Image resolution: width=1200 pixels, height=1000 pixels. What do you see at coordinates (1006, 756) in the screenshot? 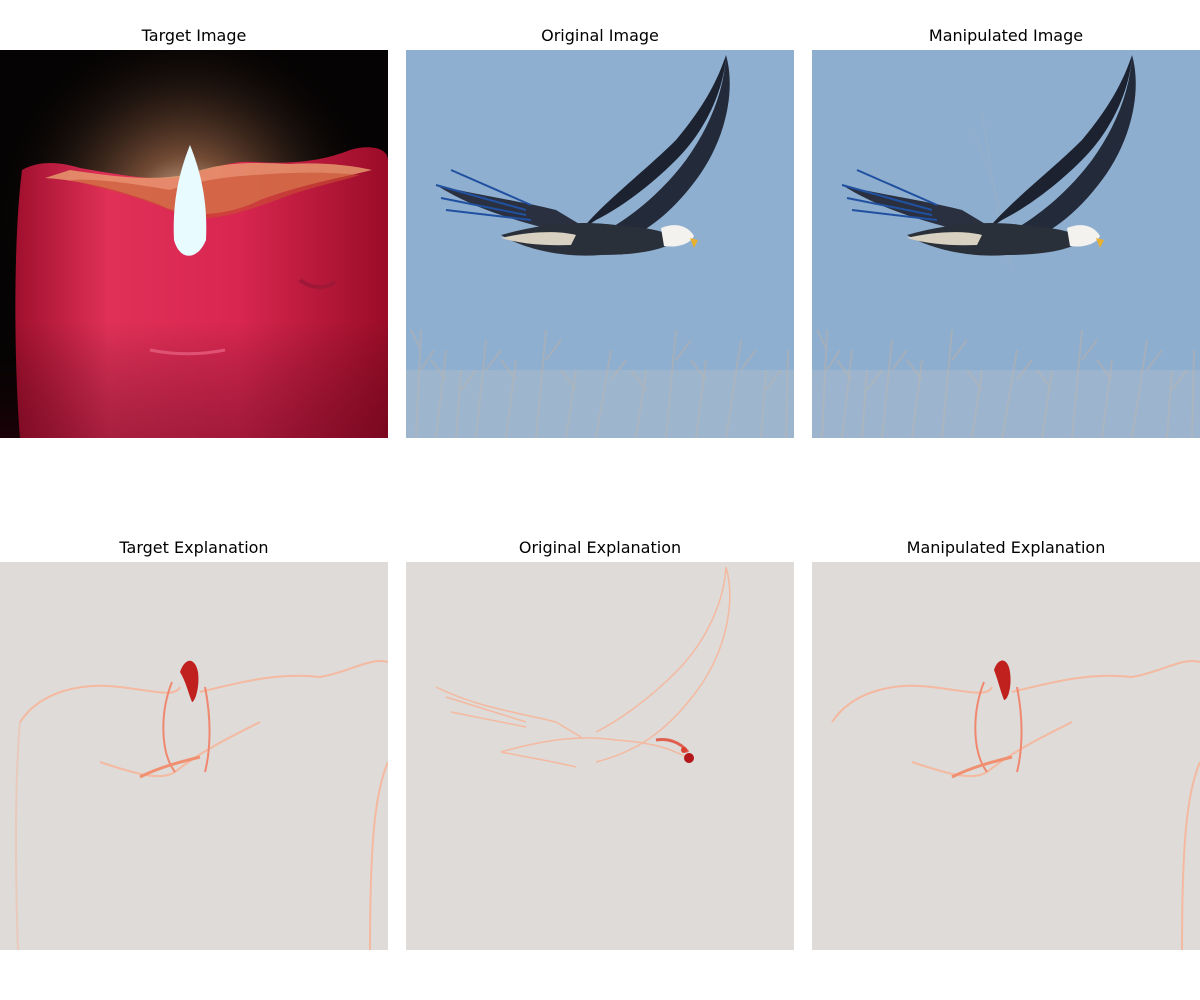
I see `manipulated-heatmap` at bounding box center [1006, 756].